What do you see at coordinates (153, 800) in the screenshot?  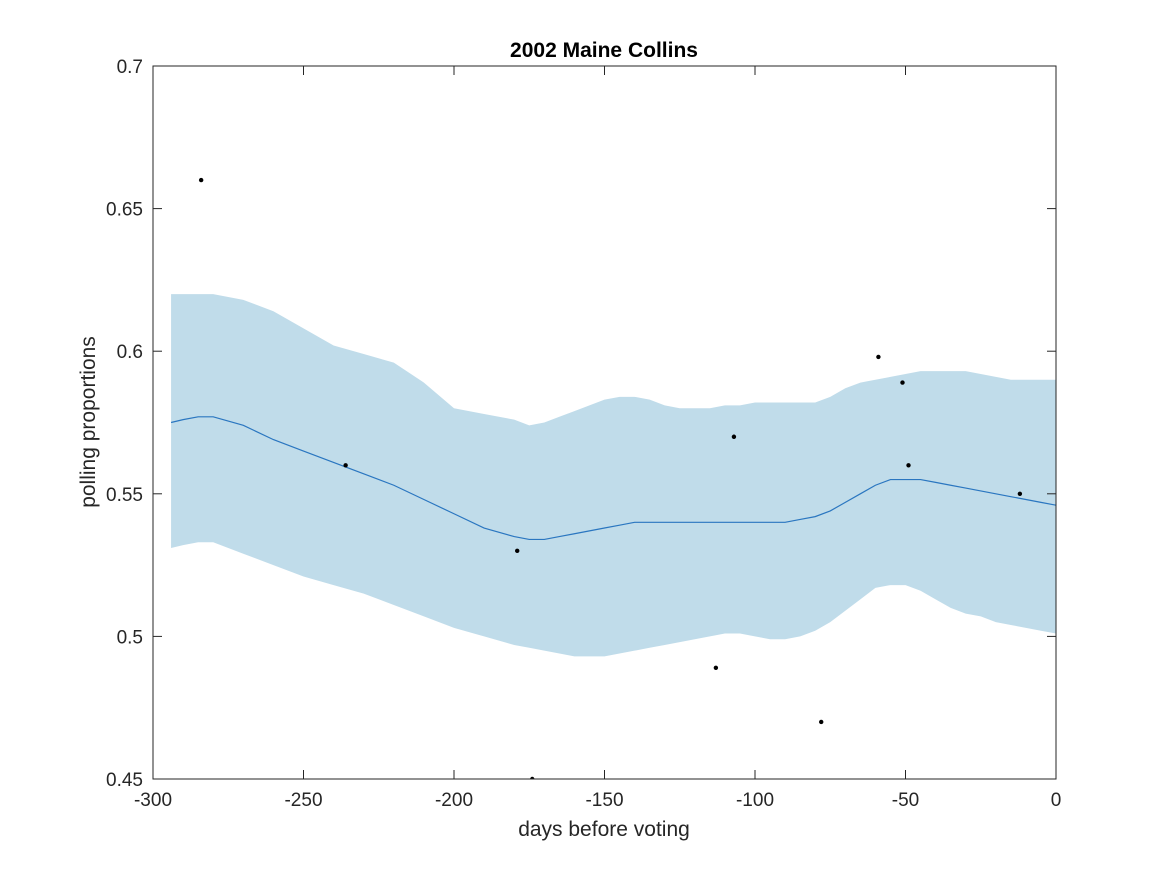 I see `x-tick-label: -300` at bounding box center [153, 800].